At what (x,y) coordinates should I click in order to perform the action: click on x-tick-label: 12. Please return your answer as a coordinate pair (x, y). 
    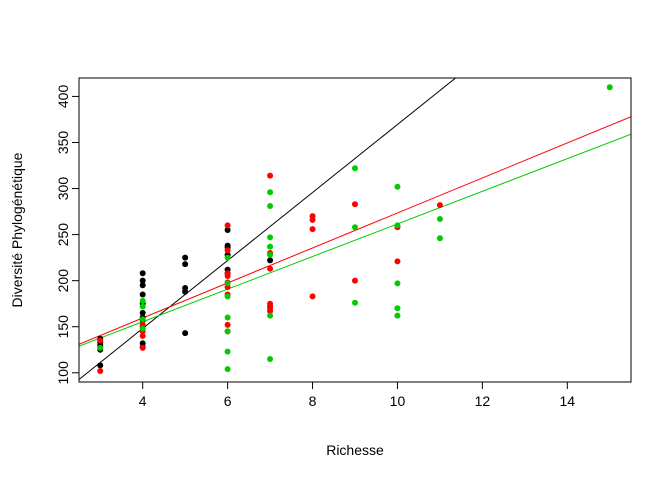
    Looking at the image, I should click on (483, 401).